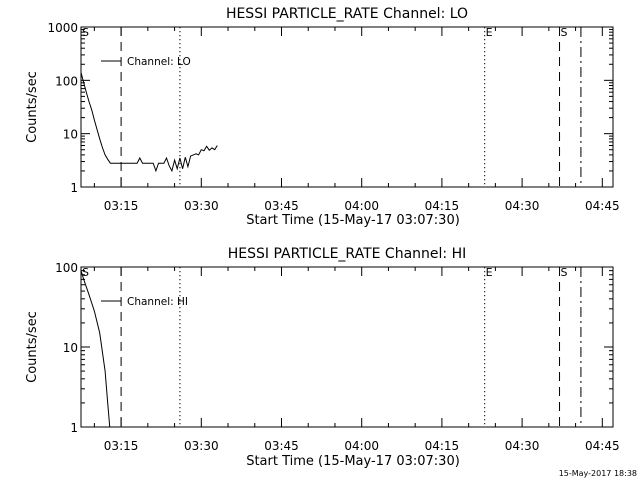 Image resolution: width=640 pixels, height=480 pixels. I want to click on legend-label: Channel: HI, so click(157, 302).